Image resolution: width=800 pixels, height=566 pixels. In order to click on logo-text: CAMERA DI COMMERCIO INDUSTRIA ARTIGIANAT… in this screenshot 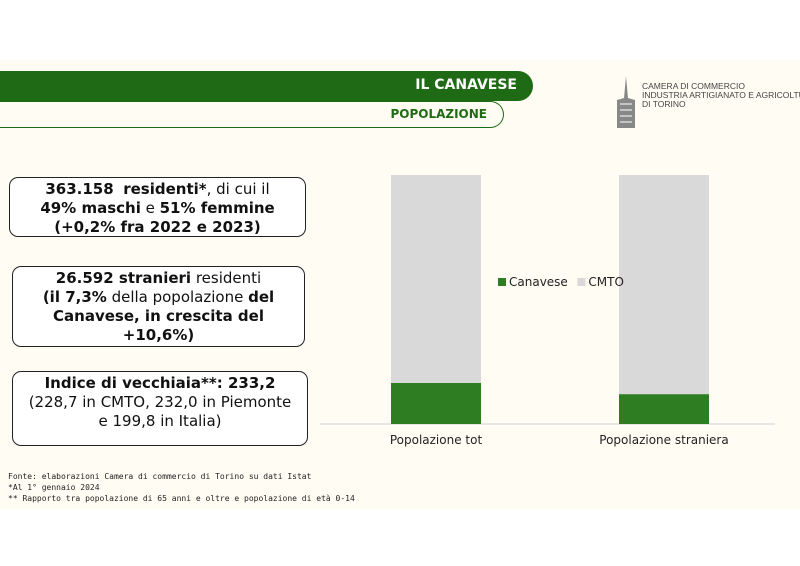, I will do `click(721, 95)`.